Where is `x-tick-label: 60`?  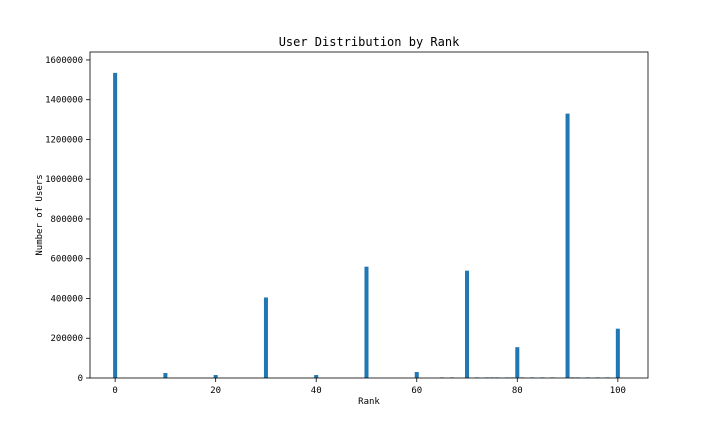
x-tick-label: 60 is located at coordinates (416, 391).